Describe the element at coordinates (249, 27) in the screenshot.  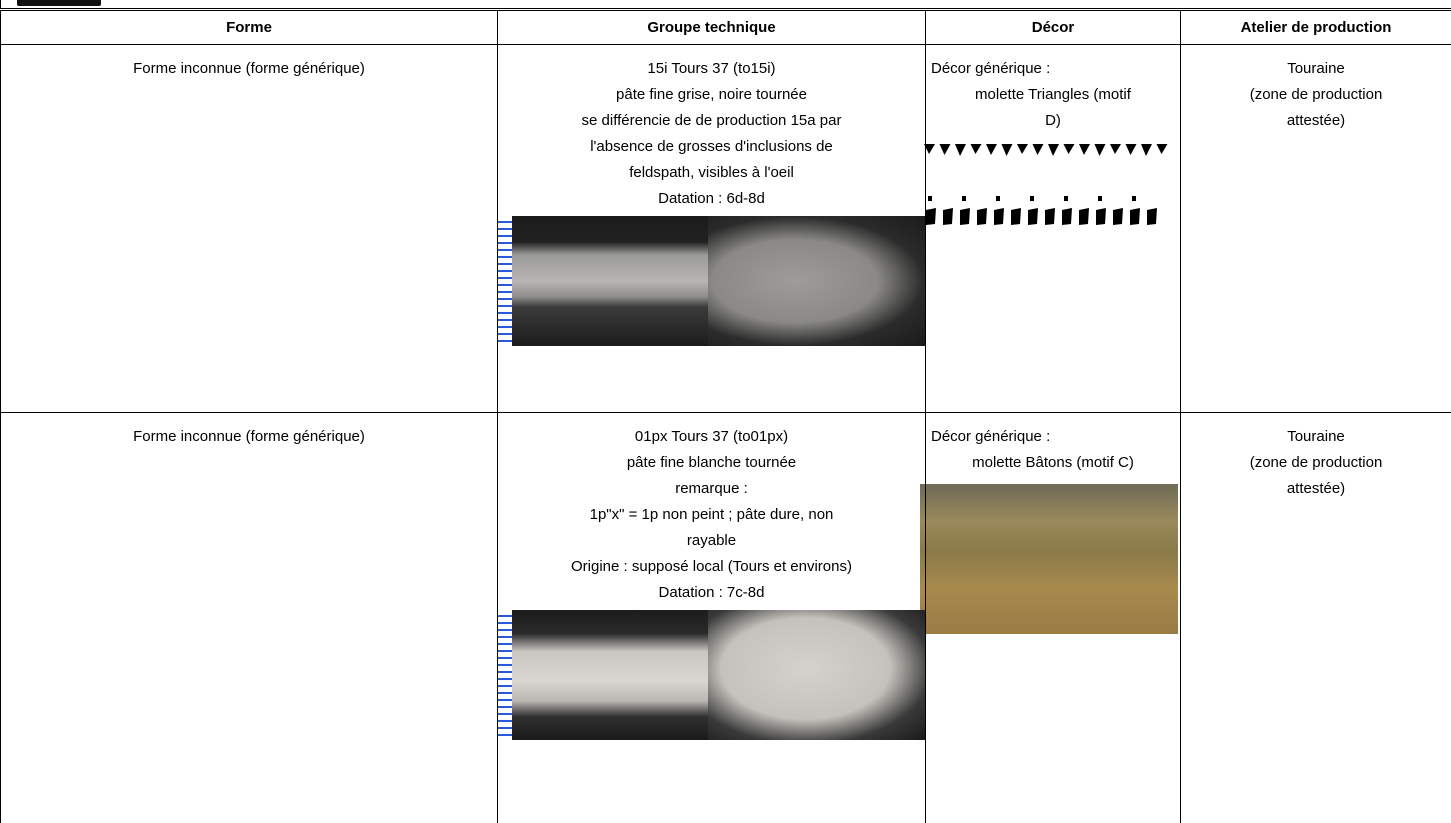
I see `column-header: Forme` at that location.